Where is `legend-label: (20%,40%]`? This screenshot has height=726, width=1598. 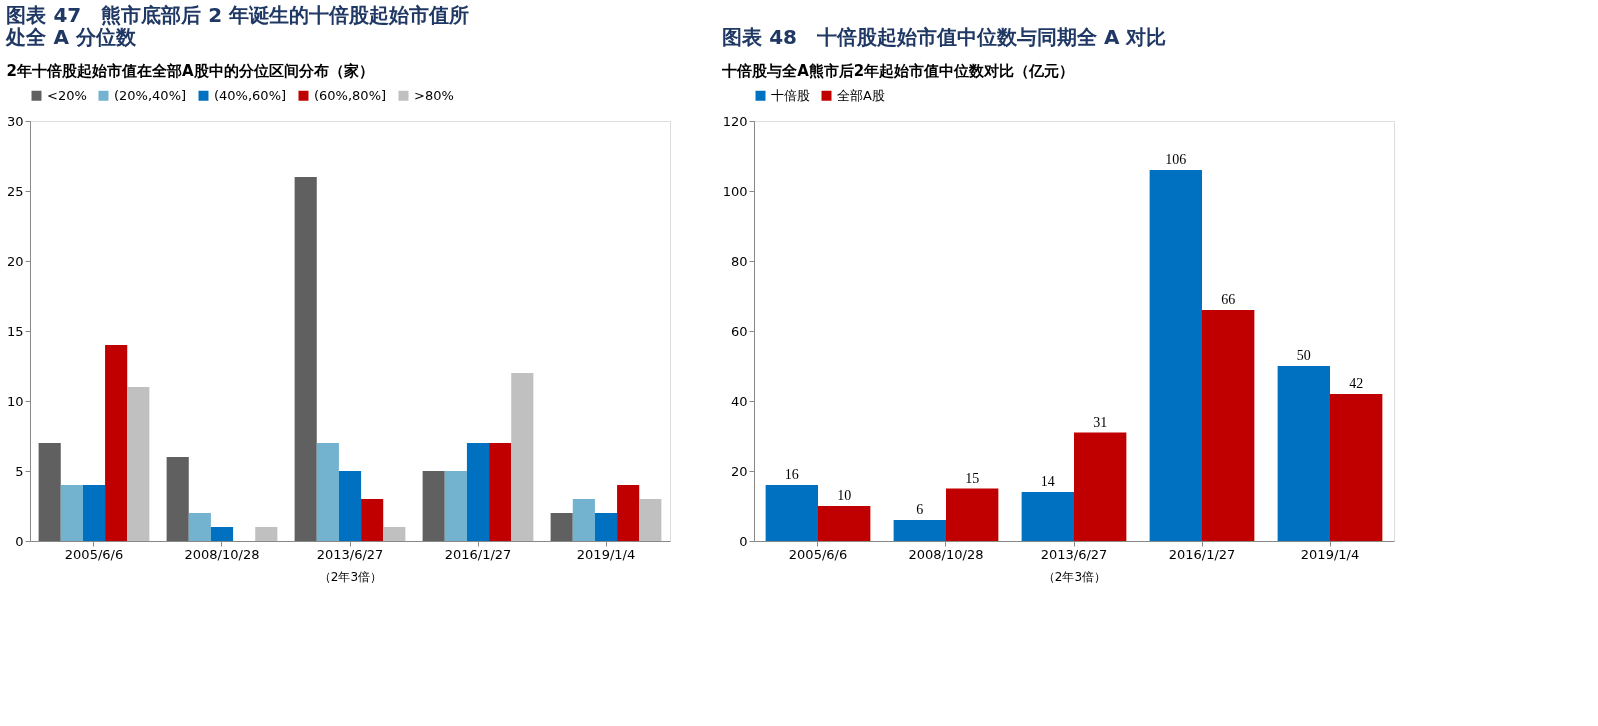 legend-label: (20%,40%] is located at coordinates (150, 95).